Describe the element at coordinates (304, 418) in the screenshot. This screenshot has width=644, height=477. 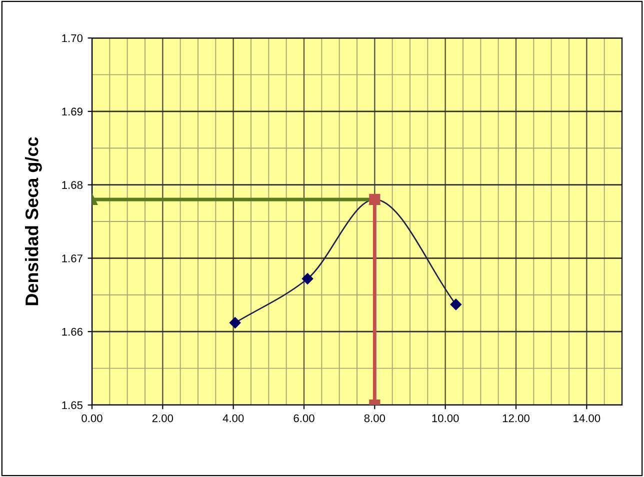
I see `x-tick-label: 6.00` at that location.